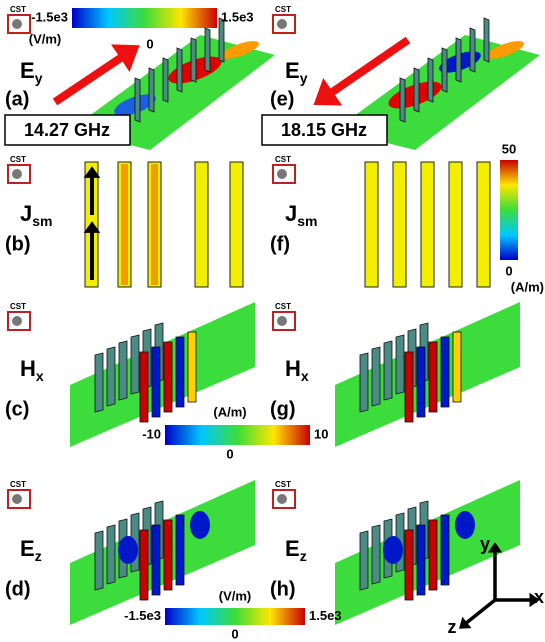 This screenshot has height=642, width=545. Describe the element at coordinates (18, 589) in the screenshot. I see `panel-label: (d)` at that location.